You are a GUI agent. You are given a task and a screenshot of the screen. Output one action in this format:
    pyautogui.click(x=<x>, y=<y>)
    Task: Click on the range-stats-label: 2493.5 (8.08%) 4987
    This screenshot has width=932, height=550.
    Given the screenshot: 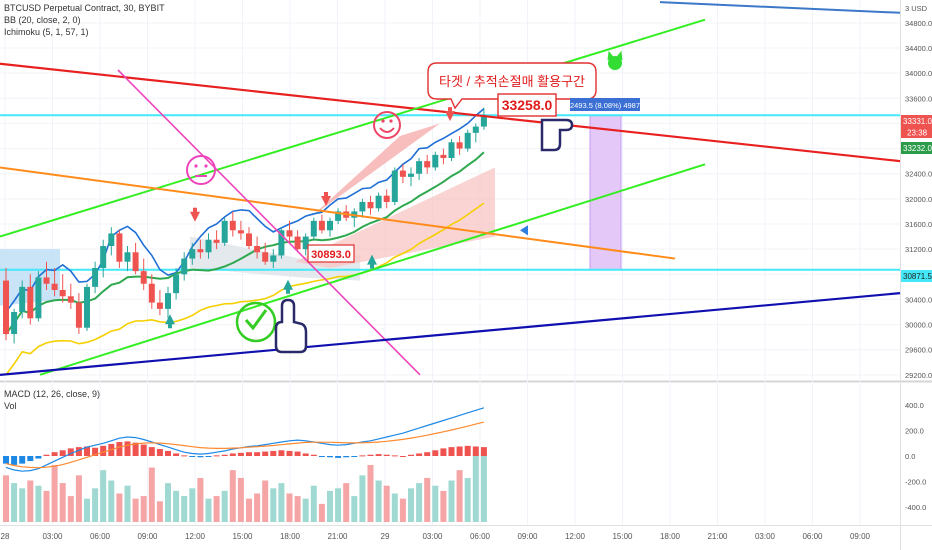 What is the action you would take?
    pyautogui.click(x=605, y=104)
    